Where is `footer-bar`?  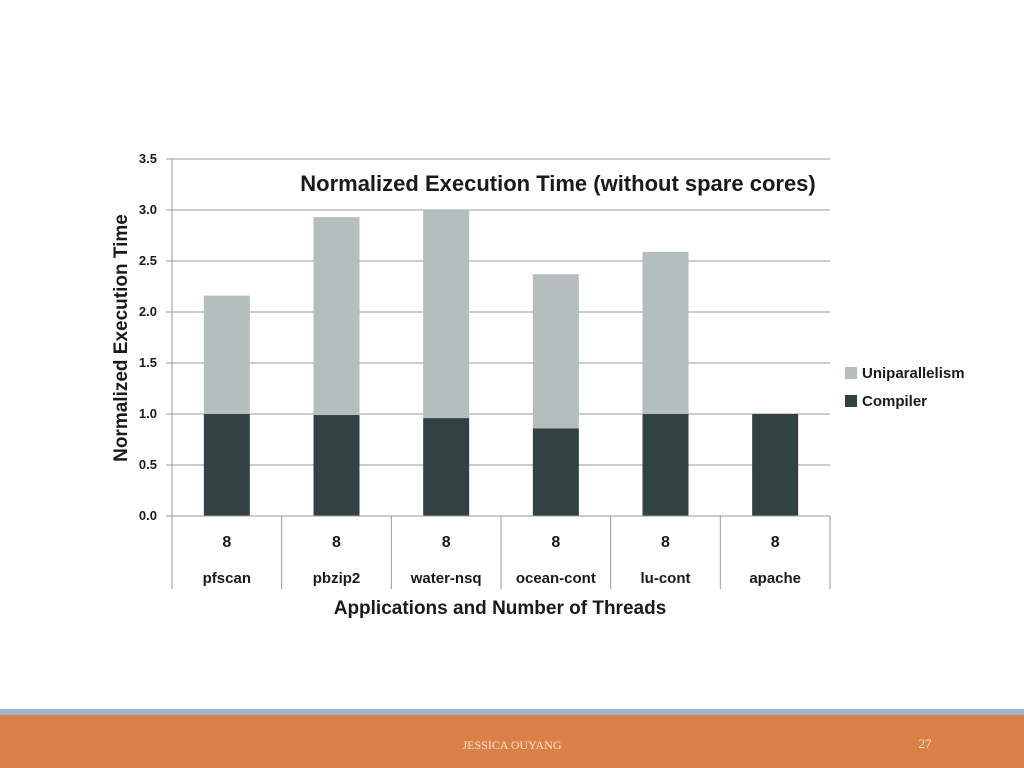
footer-bar is located at coordinates (512, 741).